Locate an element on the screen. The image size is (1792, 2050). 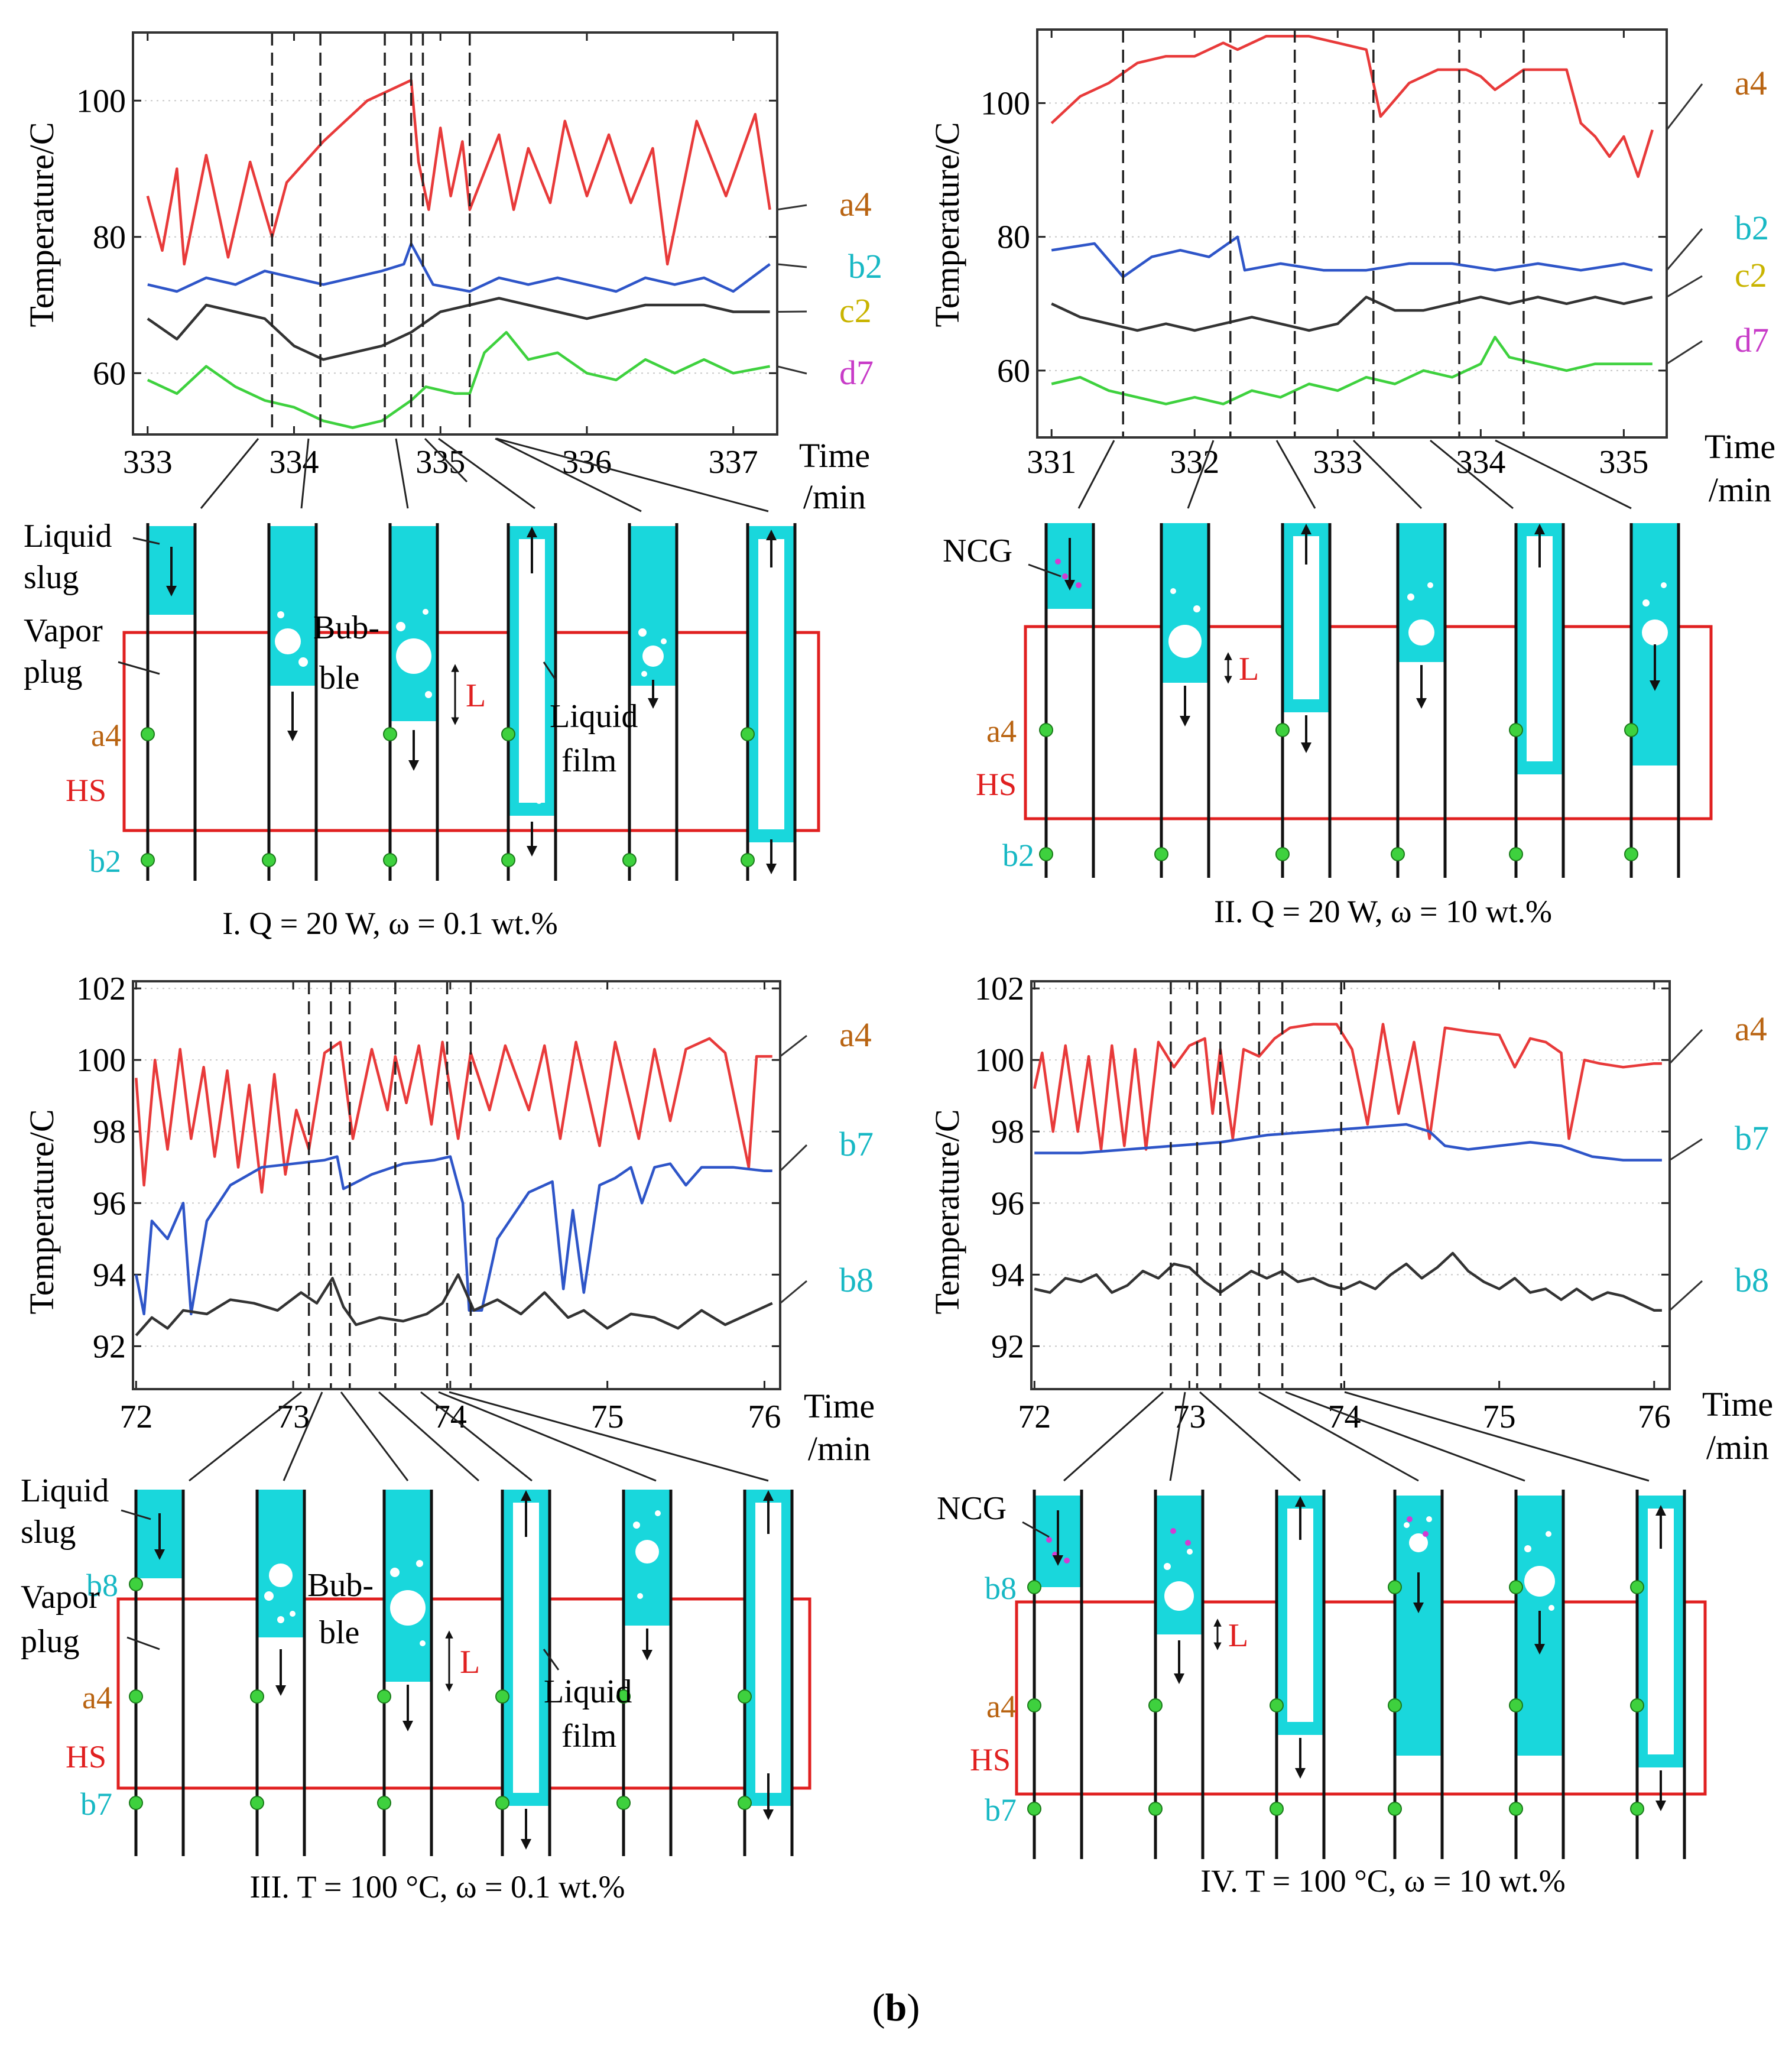
liquid-slug is located at coordinates (1179, 1565).